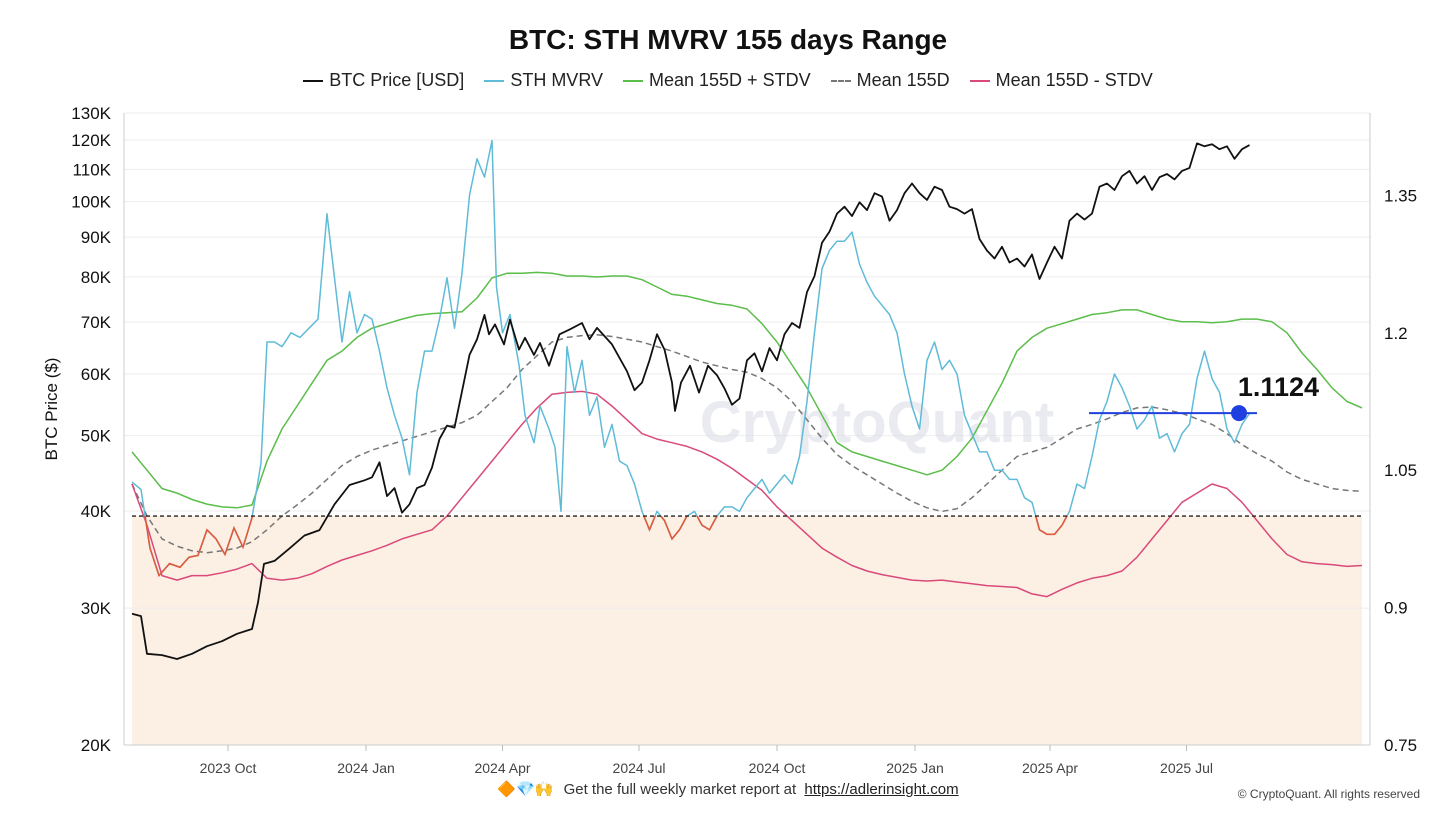  Describe the element at coordinates (96, 608) in the screenshot. I see `left-tick-label: 30K` at that location.